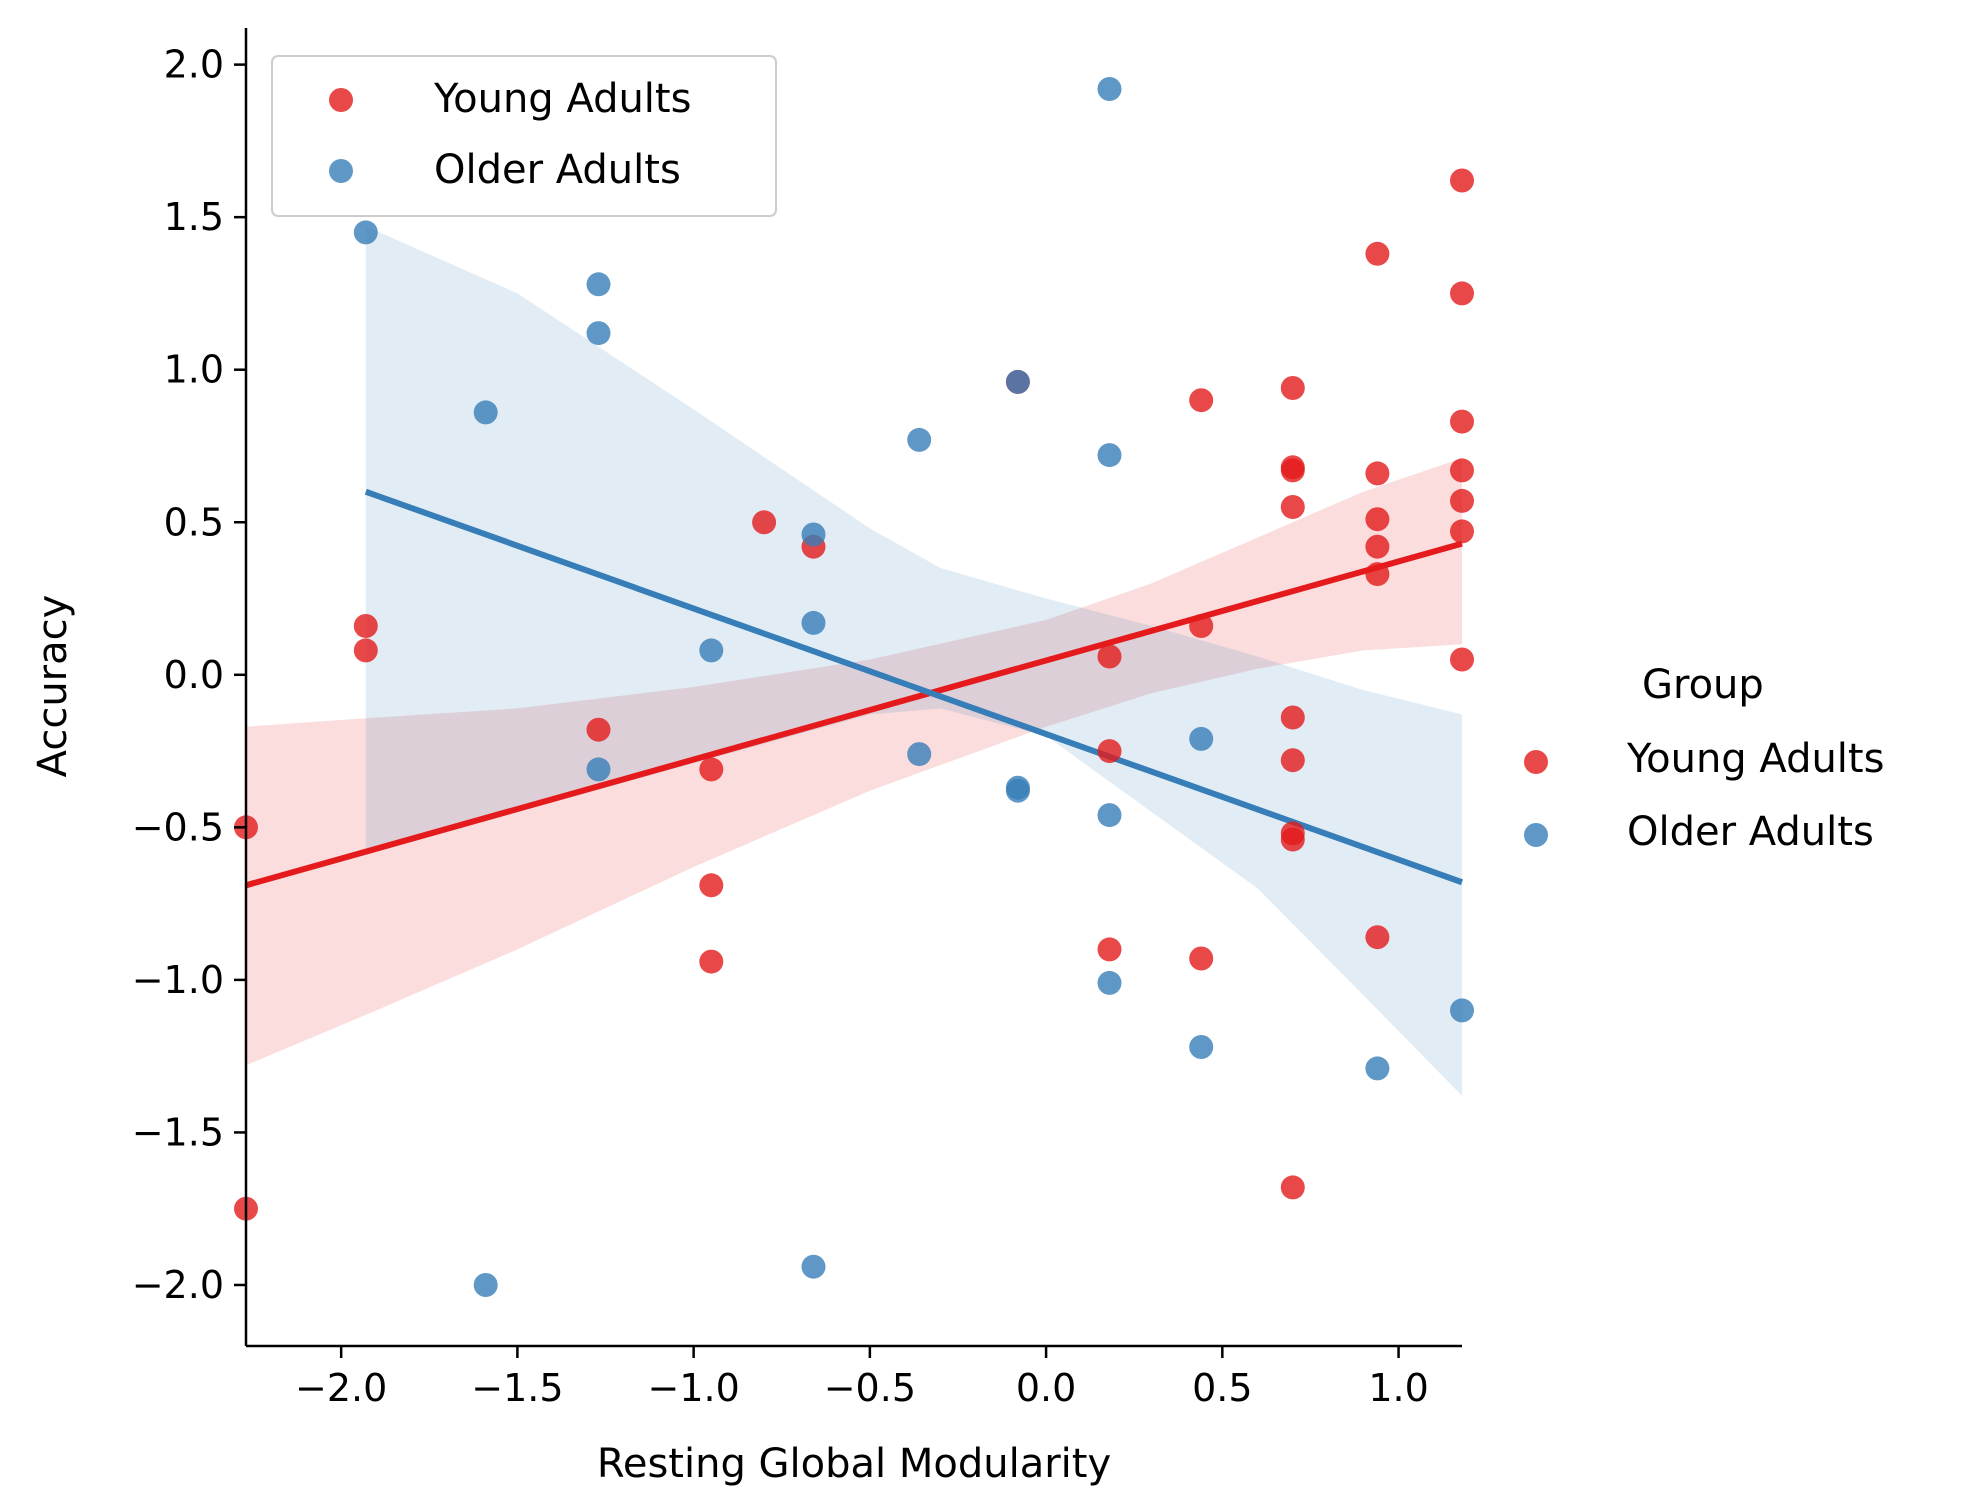 The image size is (1981, 1510). What do you see at coordinates (1398, 1388) in the screenshot?
I see `x-tick-label: 1.0` at bounding box center [1398, 1388].